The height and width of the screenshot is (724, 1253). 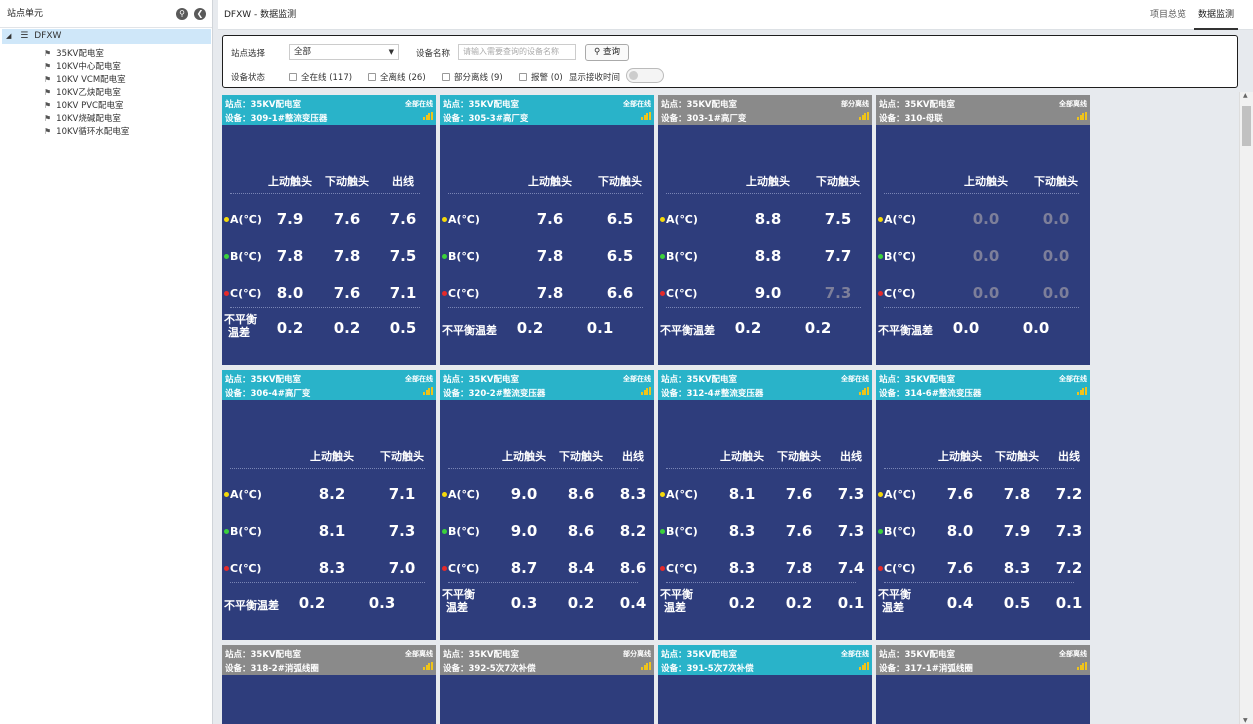 What do you see at coordinates (742, 531) in the screenshot?
I see `phase-b-value: 8.3` at bounding box center [742, 531].